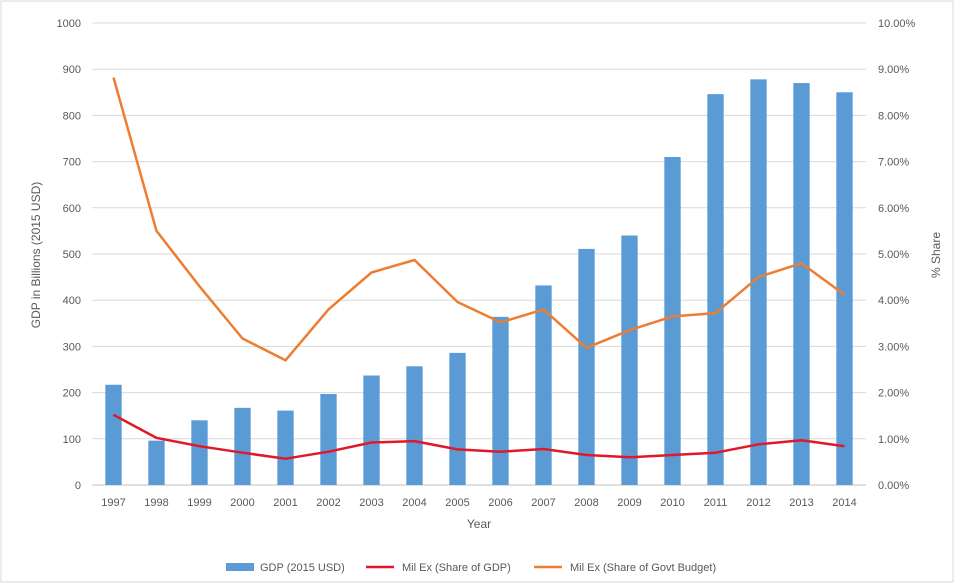  I want to click on right-tick-label: 1.00%, so click(893, 440).